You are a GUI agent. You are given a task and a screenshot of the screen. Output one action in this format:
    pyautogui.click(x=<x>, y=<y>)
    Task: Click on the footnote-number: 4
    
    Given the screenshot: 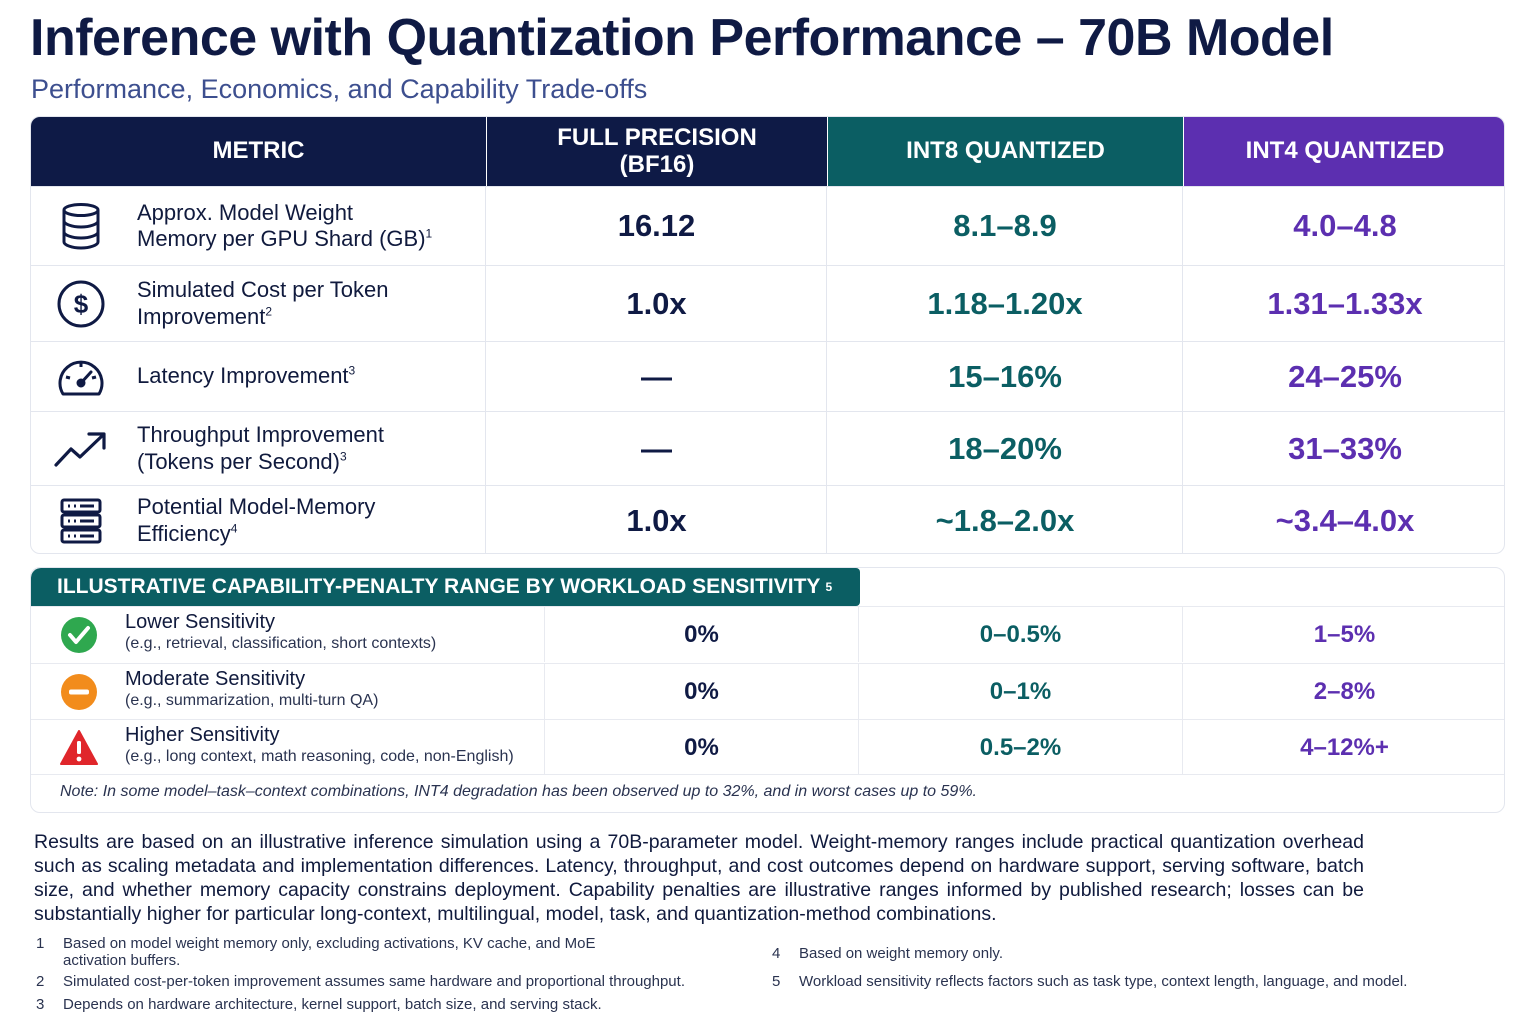 What is the action you would take?
    pyautogui.click(x=776, y=953)
    